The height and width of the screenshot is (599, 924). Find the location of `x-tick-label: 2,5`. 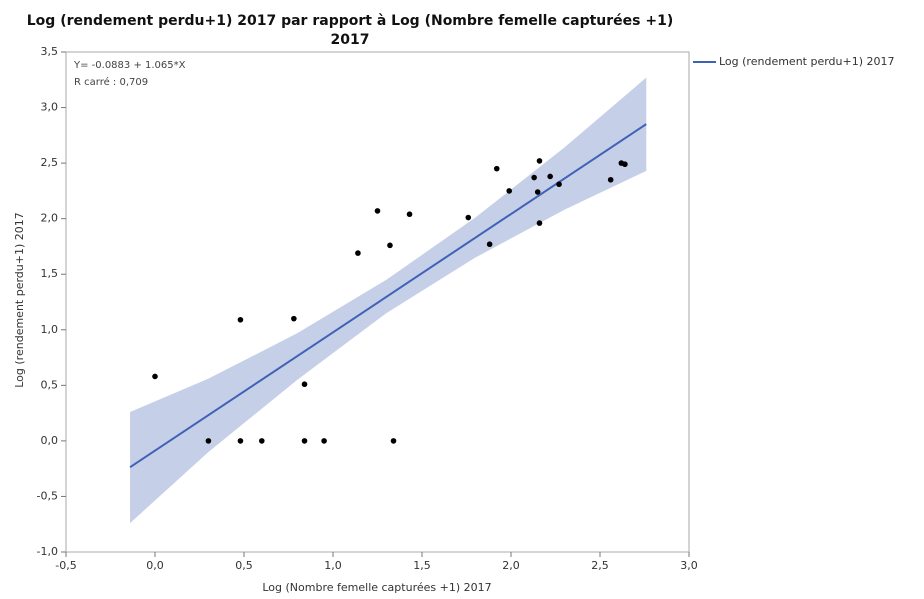

x-tick-label: 2,5 is located at coordinates (600, 565).